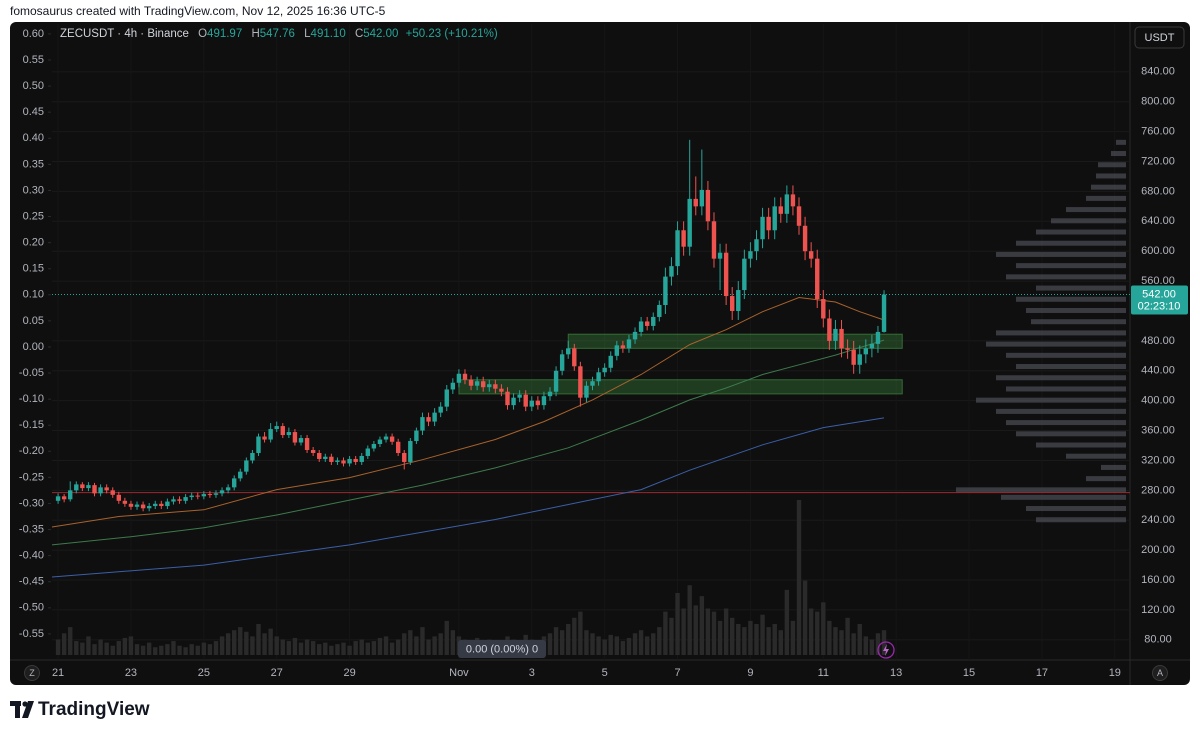  I want to click on legend-change: +50.23 (+10.21%), so click(451, 34).